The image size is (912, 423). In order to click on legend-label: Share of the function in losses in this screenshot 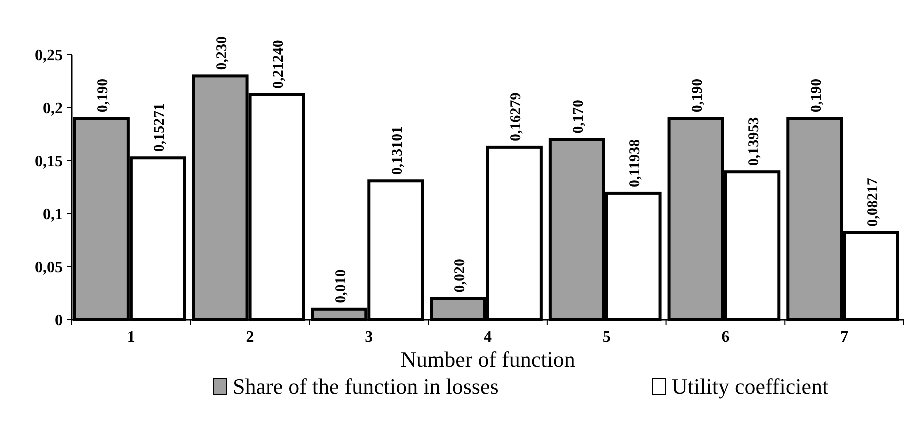, I will do `click(366, 386)`.